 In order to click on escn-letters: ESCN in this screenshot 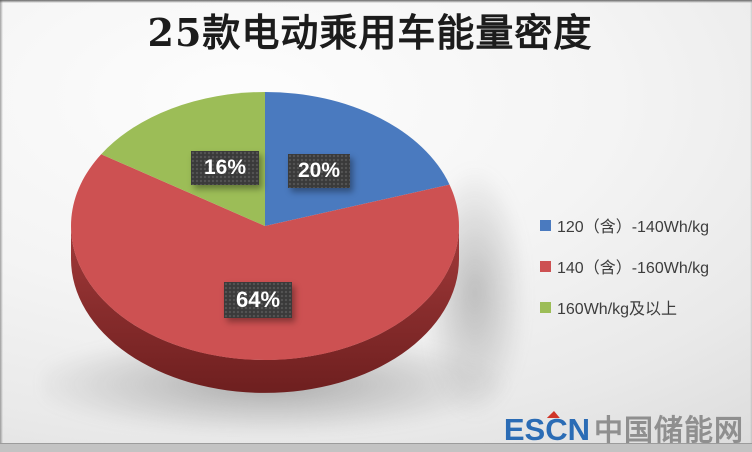, I will do `click(546, 429)`.